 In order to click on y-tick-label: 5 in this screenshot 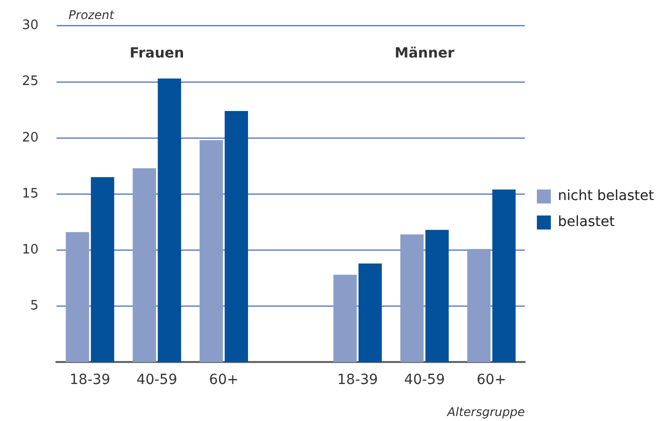, I will do `click(34, 306)`.